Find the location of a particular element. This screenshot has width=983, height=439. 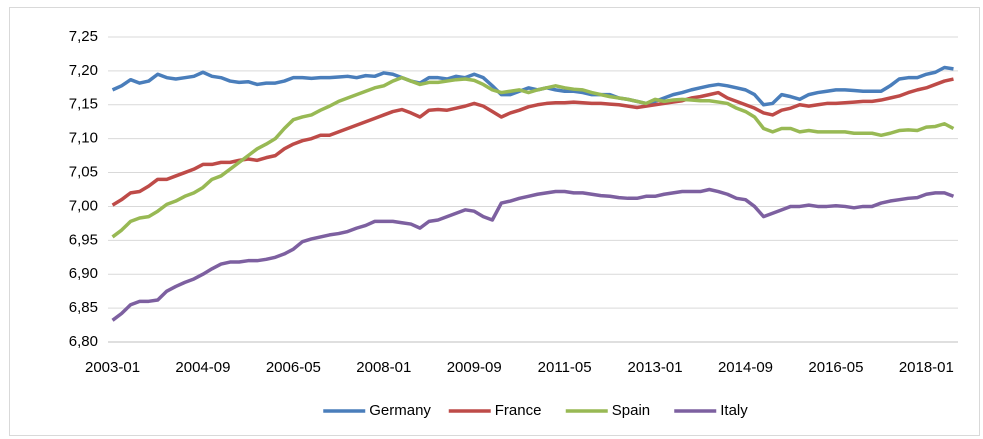

y-tick-label: 7,10 is located at coordinates (83, 138).